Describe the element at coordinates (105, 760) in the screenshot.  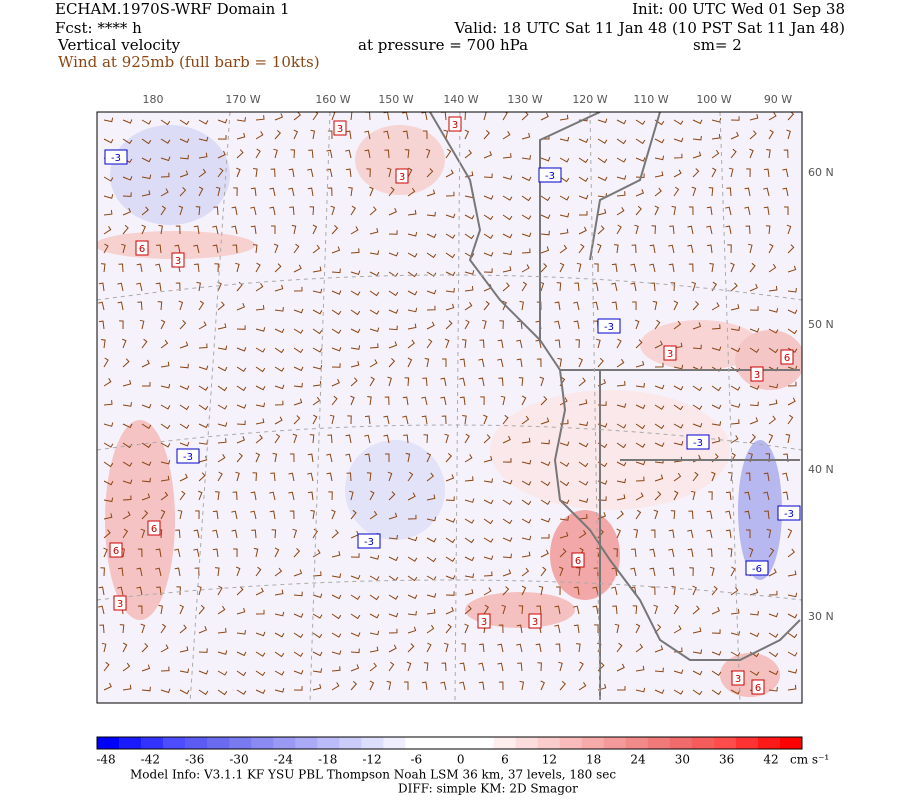
I see `colorbar-label: -48` at that location.